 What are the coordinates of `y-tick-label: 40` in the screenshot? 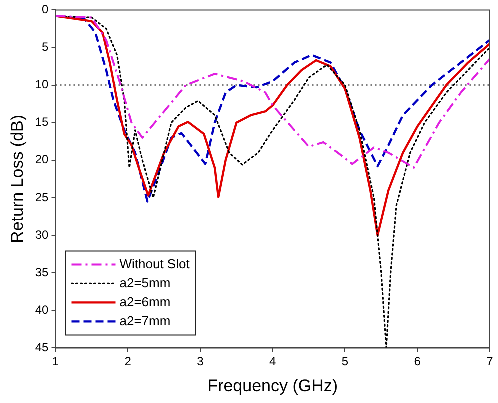 It's located at (42, 309).